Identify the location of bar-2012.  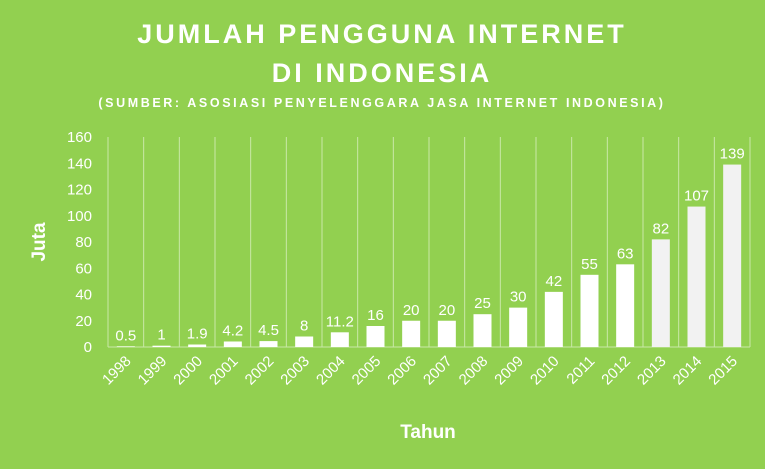
(625, 305).